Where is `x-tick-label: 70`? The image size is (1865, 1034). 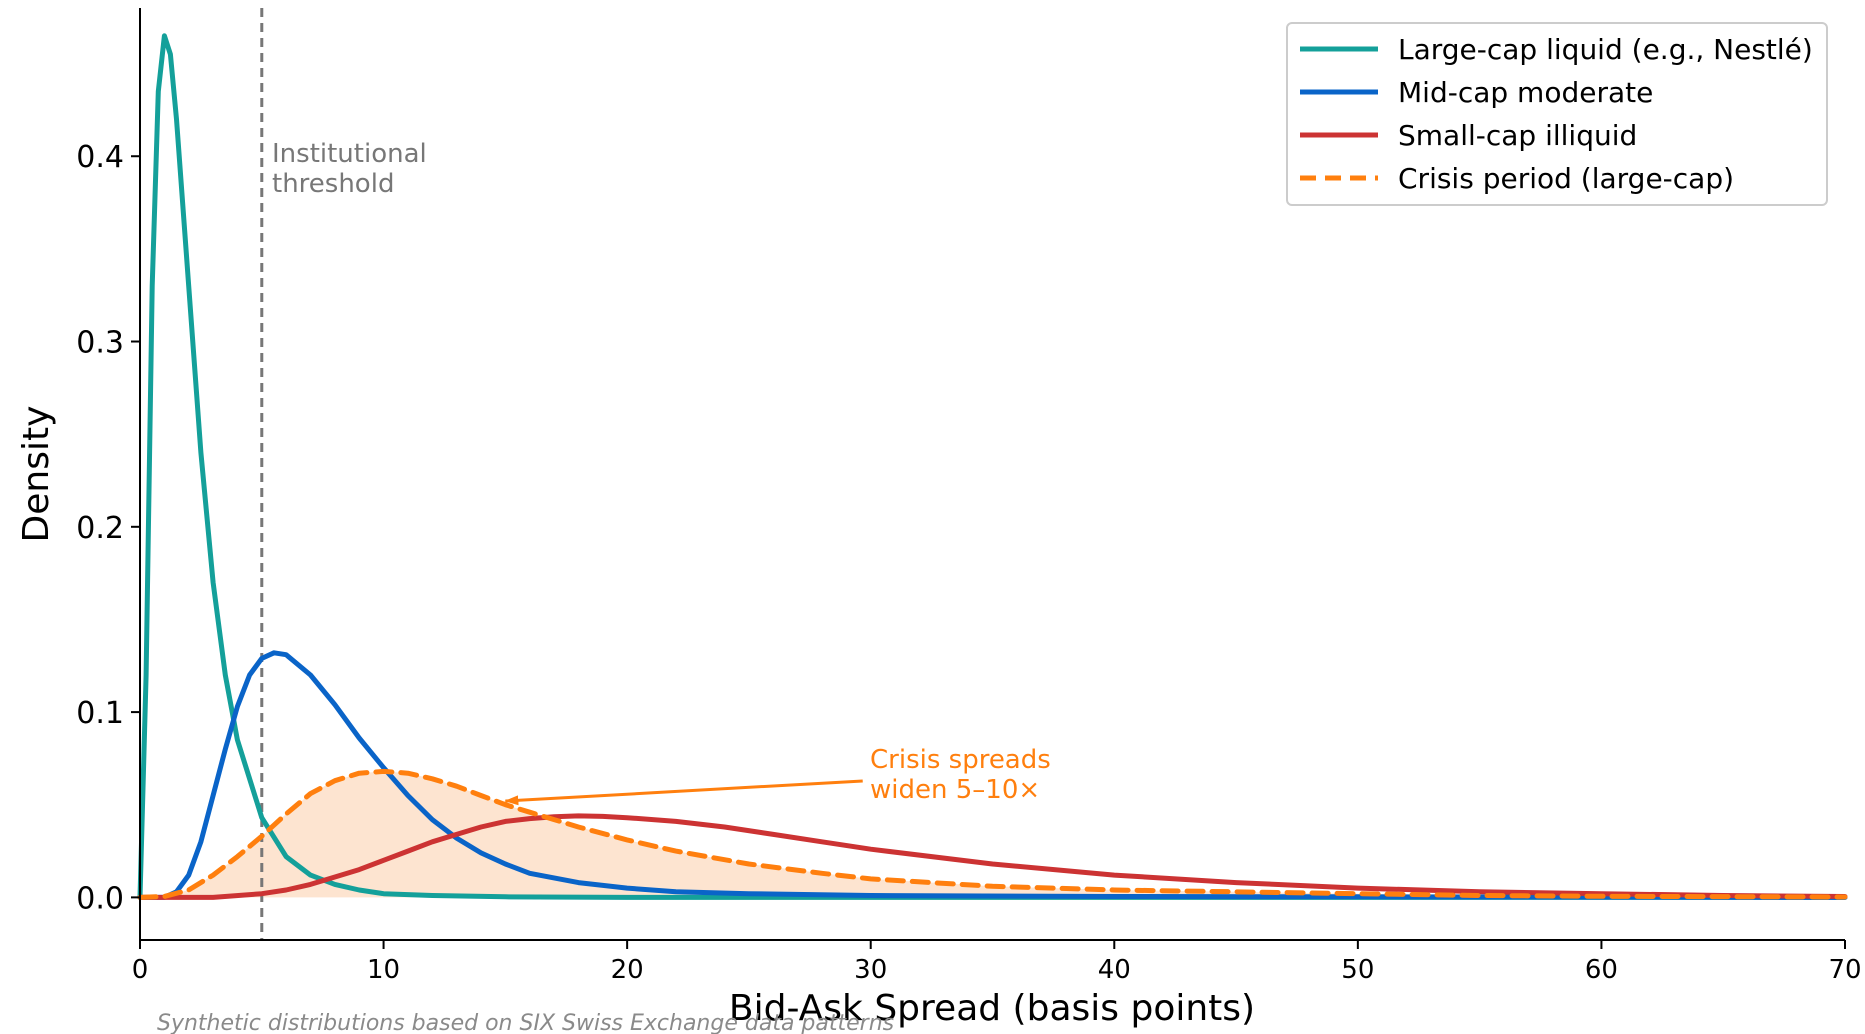
x-tick-label: 70 is located at coordinates (1844, 970).